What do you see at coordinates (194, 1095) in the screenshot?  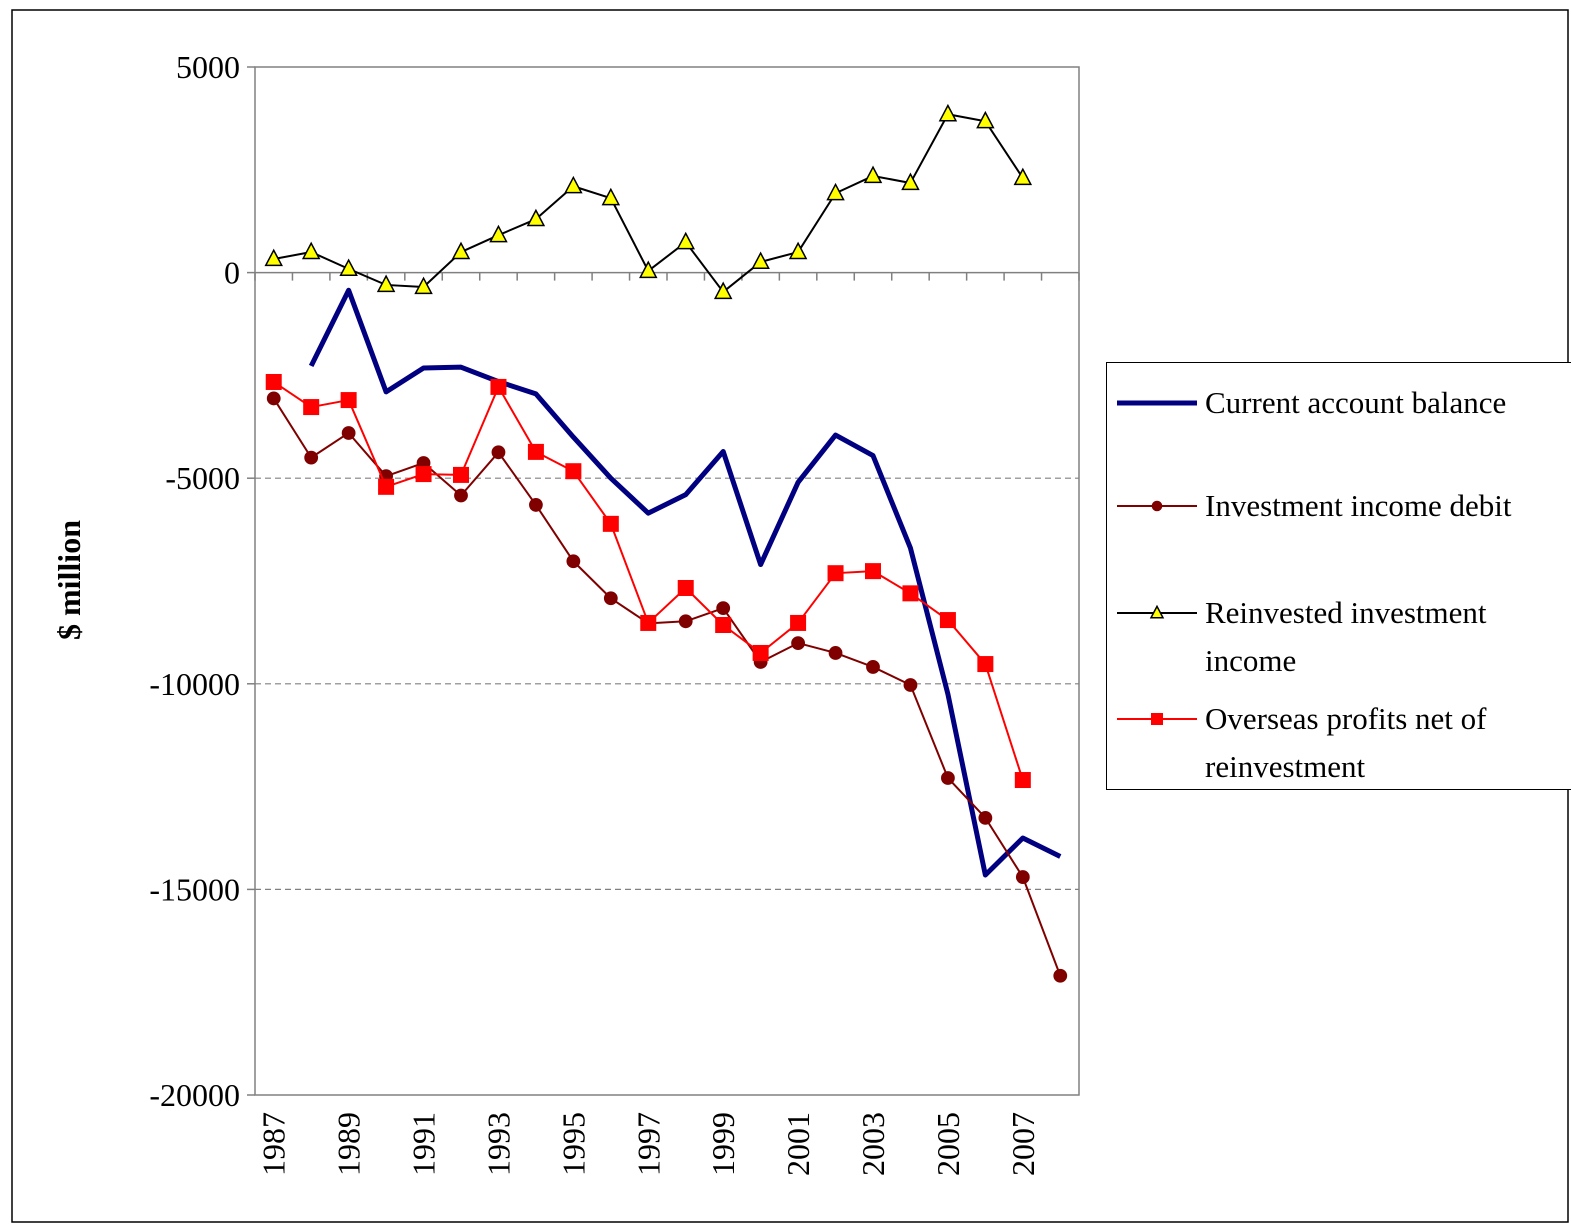 I see `y-tick-label: -20000` at bounding box center [194, 1095].